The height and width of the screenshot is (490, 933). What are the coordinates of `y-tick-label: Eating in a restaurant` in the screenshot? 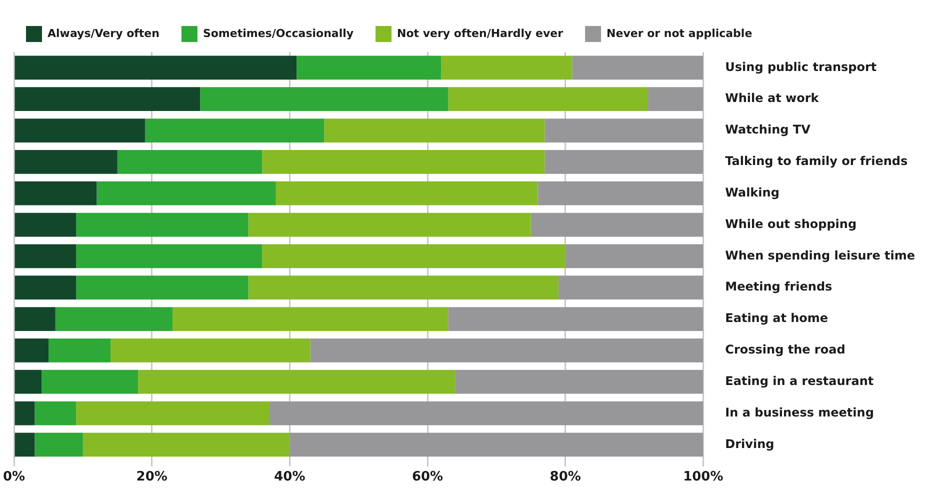 It's located at (799, 381).